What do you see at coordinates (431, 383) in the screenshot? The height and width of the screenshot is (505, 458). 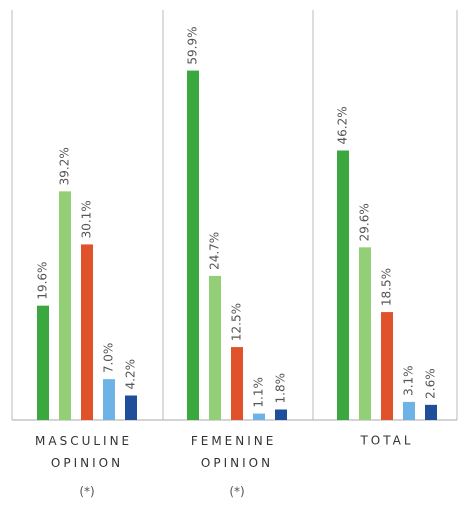 I see `data-label: 2.6%` at bounding box center [431, 383].